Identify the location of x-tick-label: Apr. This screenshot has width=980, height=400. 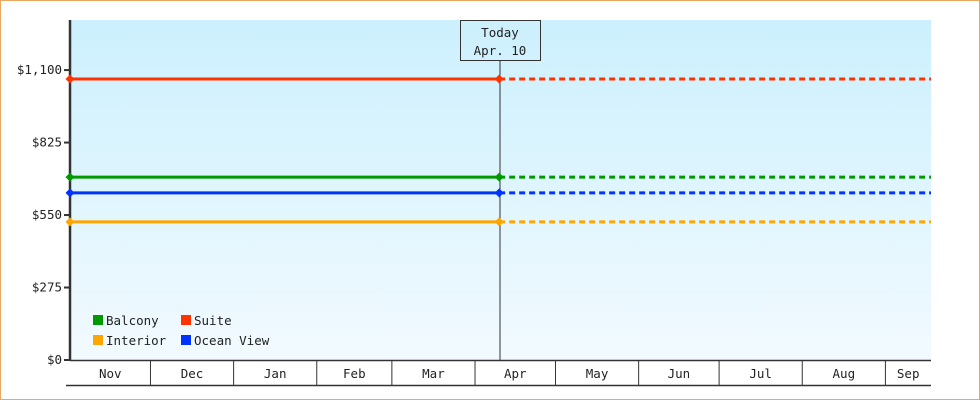
(515, 373).